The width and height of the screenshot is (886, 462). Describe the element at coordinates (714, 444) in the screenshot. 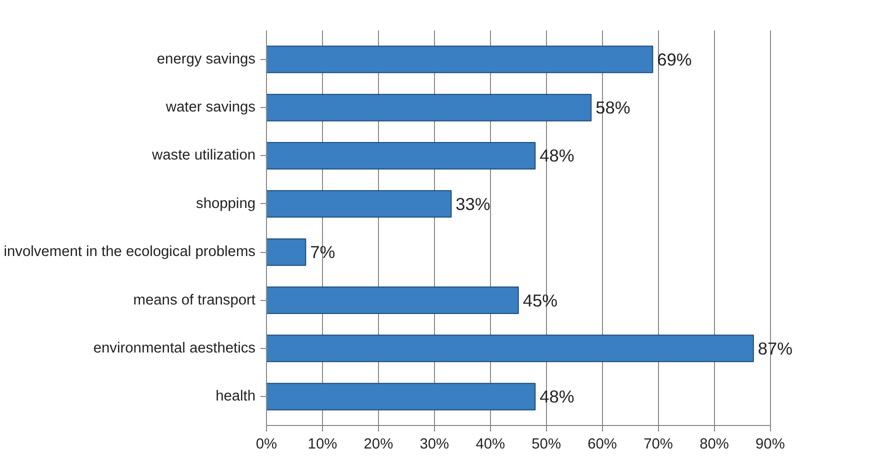

I see `x-tick-label: 80%` at that location.